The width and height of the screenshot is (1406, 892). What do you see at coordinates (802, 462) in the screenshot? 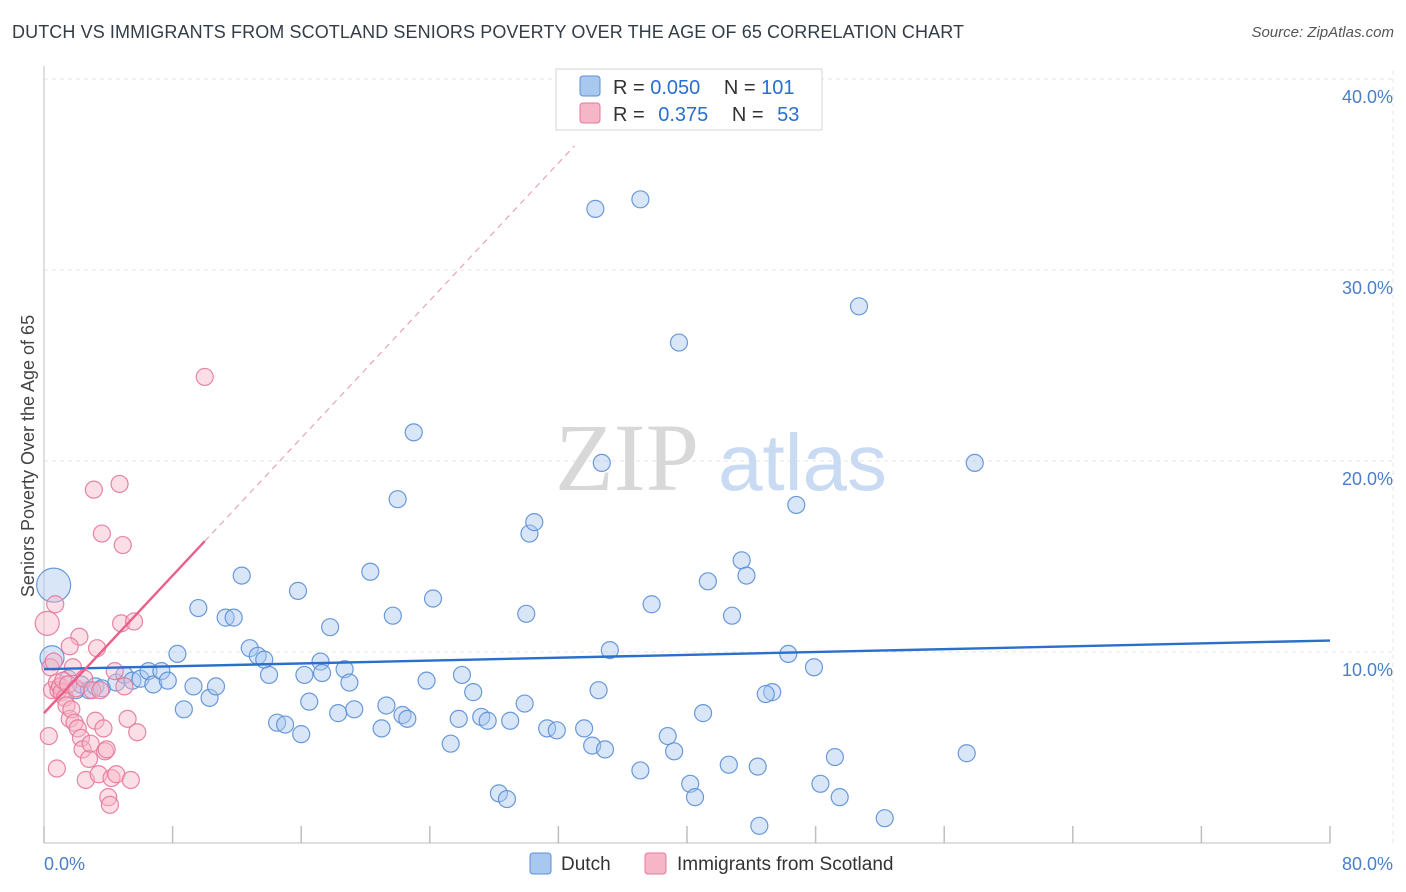
I see `watermark-atlas: atlas` at bounding box center [802, 462].